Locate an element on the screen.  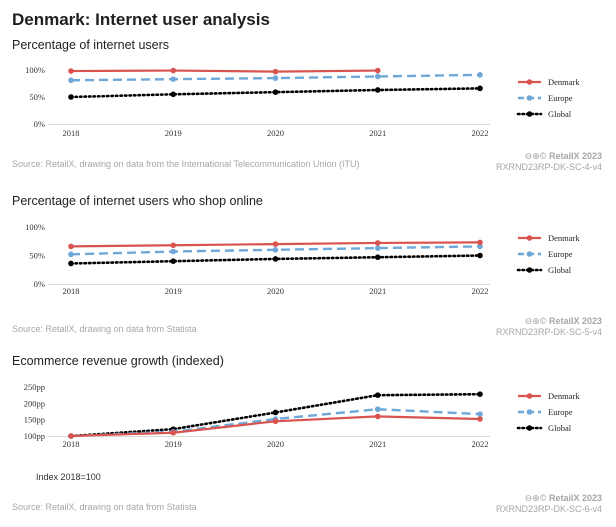
chart-code: RXRND23RP-DK-SC-4-v4 is located at coordinates (548, 167).